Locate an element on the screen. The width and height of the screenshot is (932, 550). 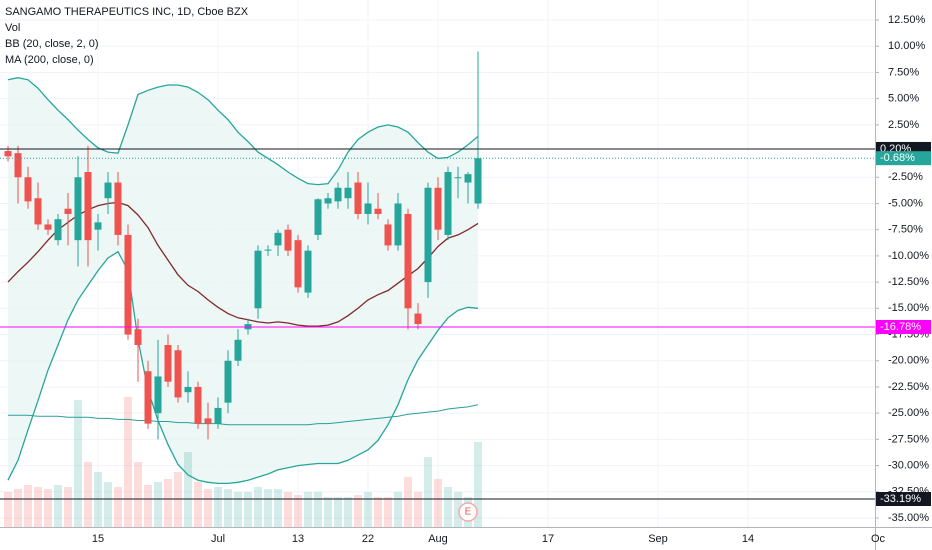
x-tick-label: Oc is located at coordinates (878, 539).